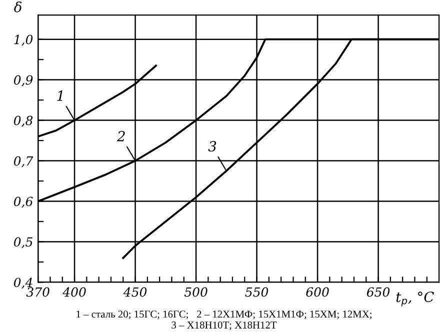  I want to click on x-tick-label: 400, so click(74, 292).